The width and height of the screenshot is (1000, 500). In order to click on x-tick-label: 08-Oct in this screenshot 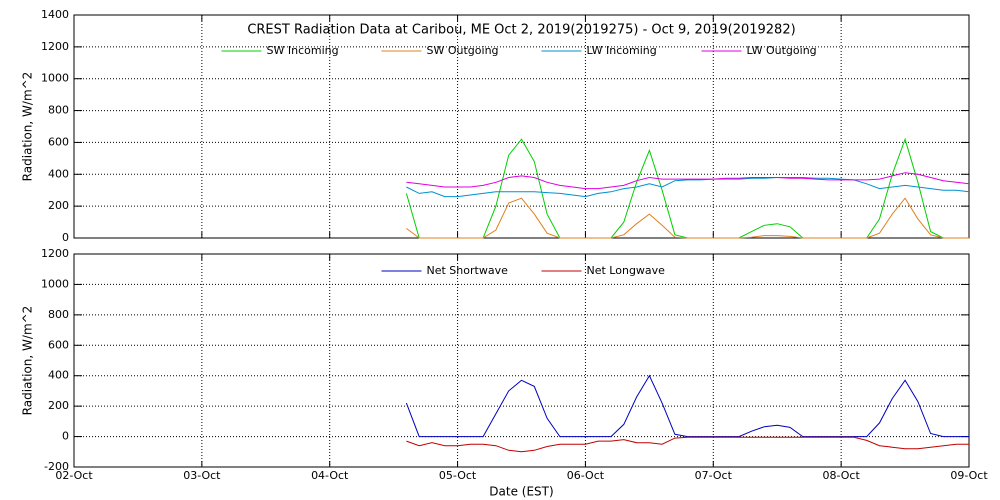, I will do `click(841, 475)`.